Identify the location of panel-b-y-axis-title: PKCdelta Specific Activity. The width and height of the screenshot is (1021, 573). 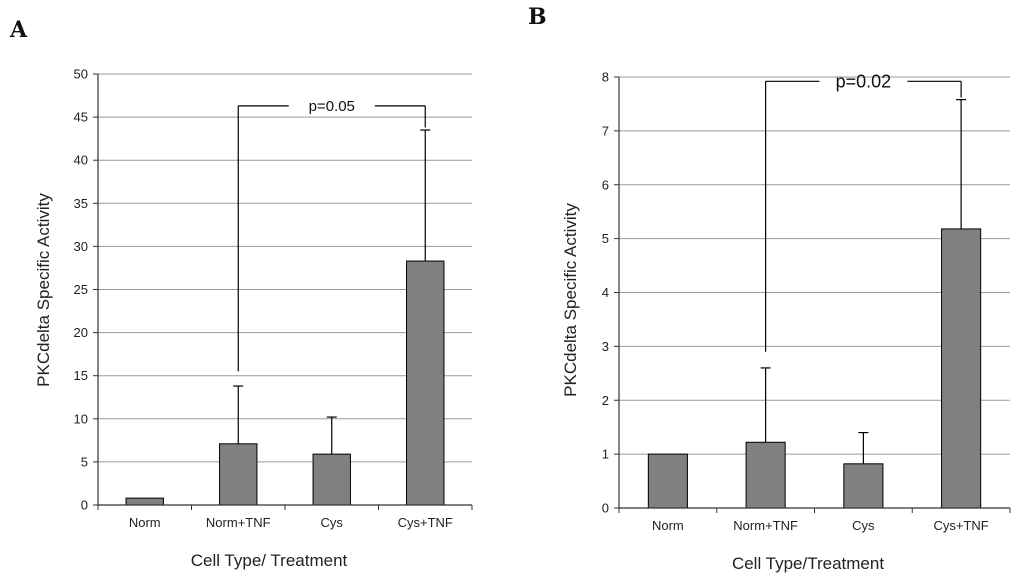
(570, 300).